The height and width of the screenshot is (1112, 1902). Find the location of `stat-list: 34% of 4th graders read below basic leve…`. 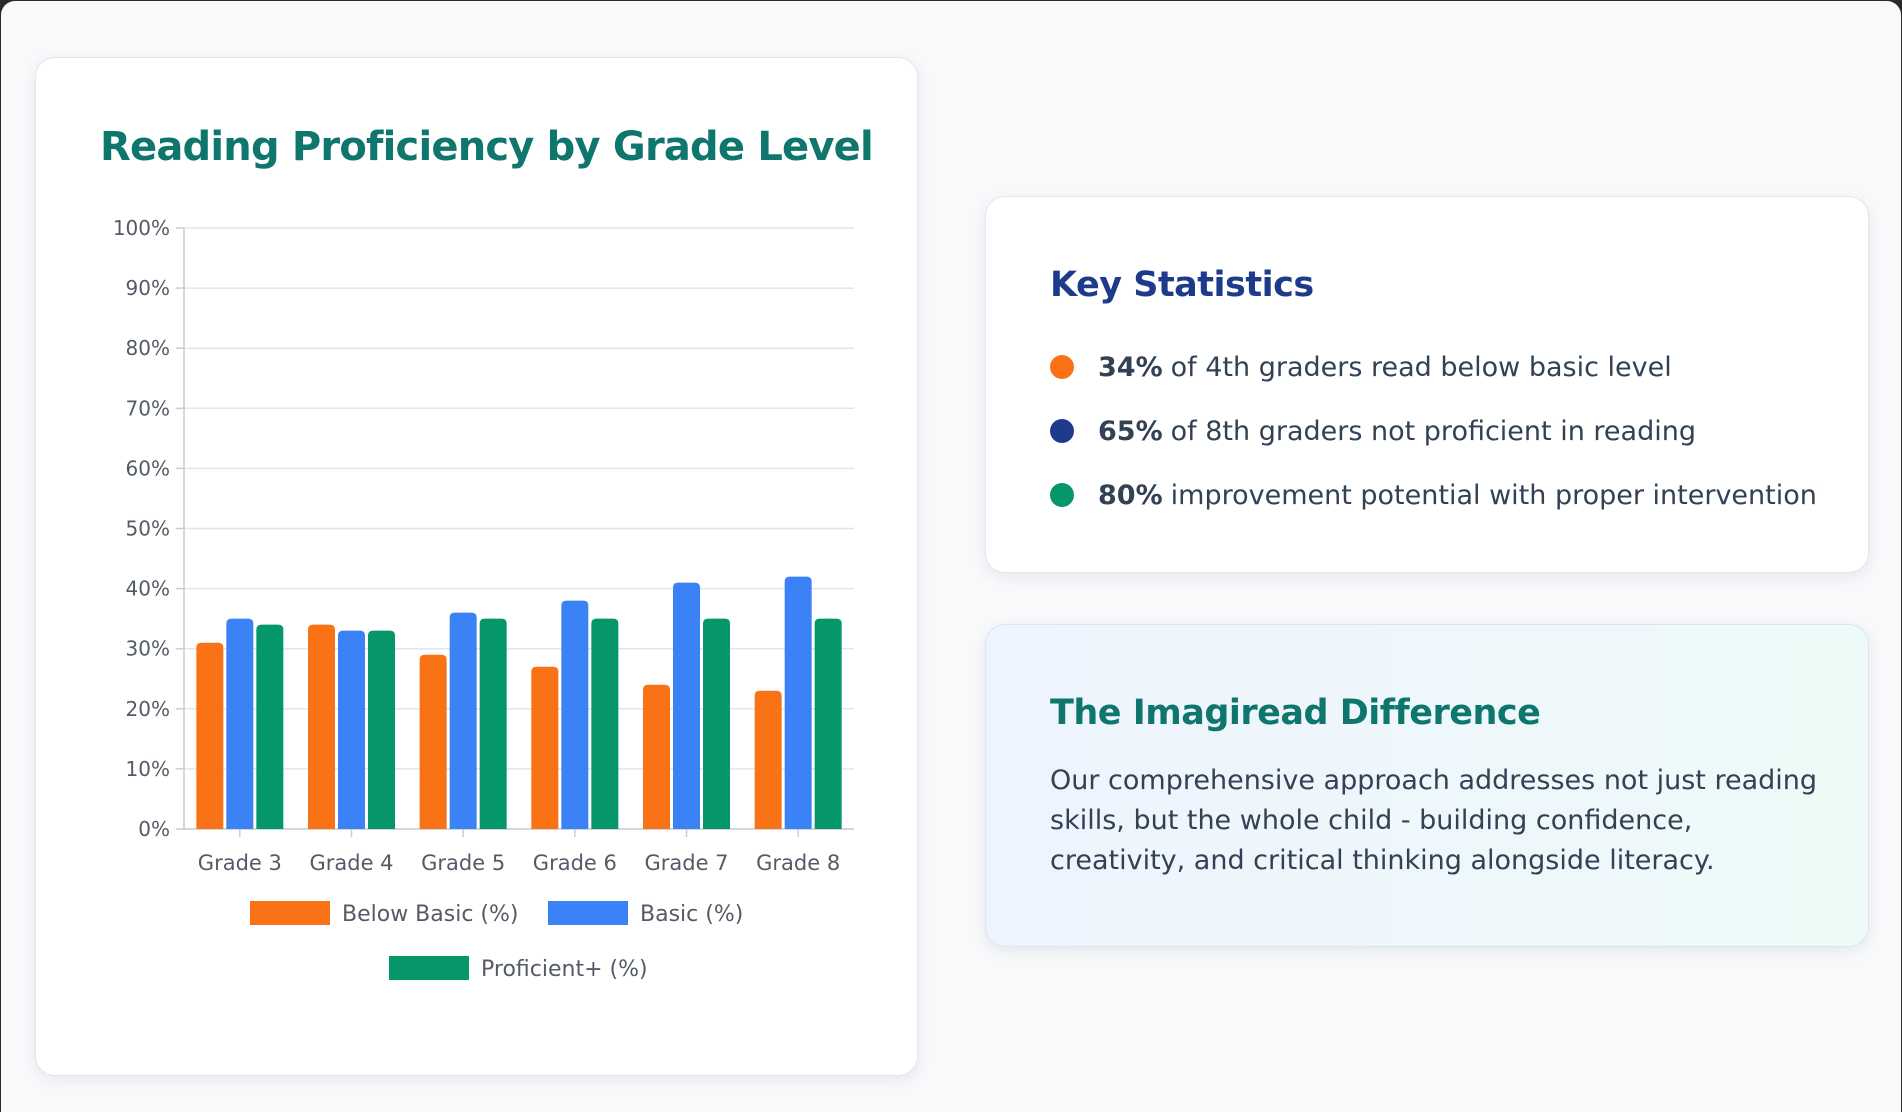

stat-list: 34% of 4th graders read below basic leve… is located at coordinates (1433, 431).